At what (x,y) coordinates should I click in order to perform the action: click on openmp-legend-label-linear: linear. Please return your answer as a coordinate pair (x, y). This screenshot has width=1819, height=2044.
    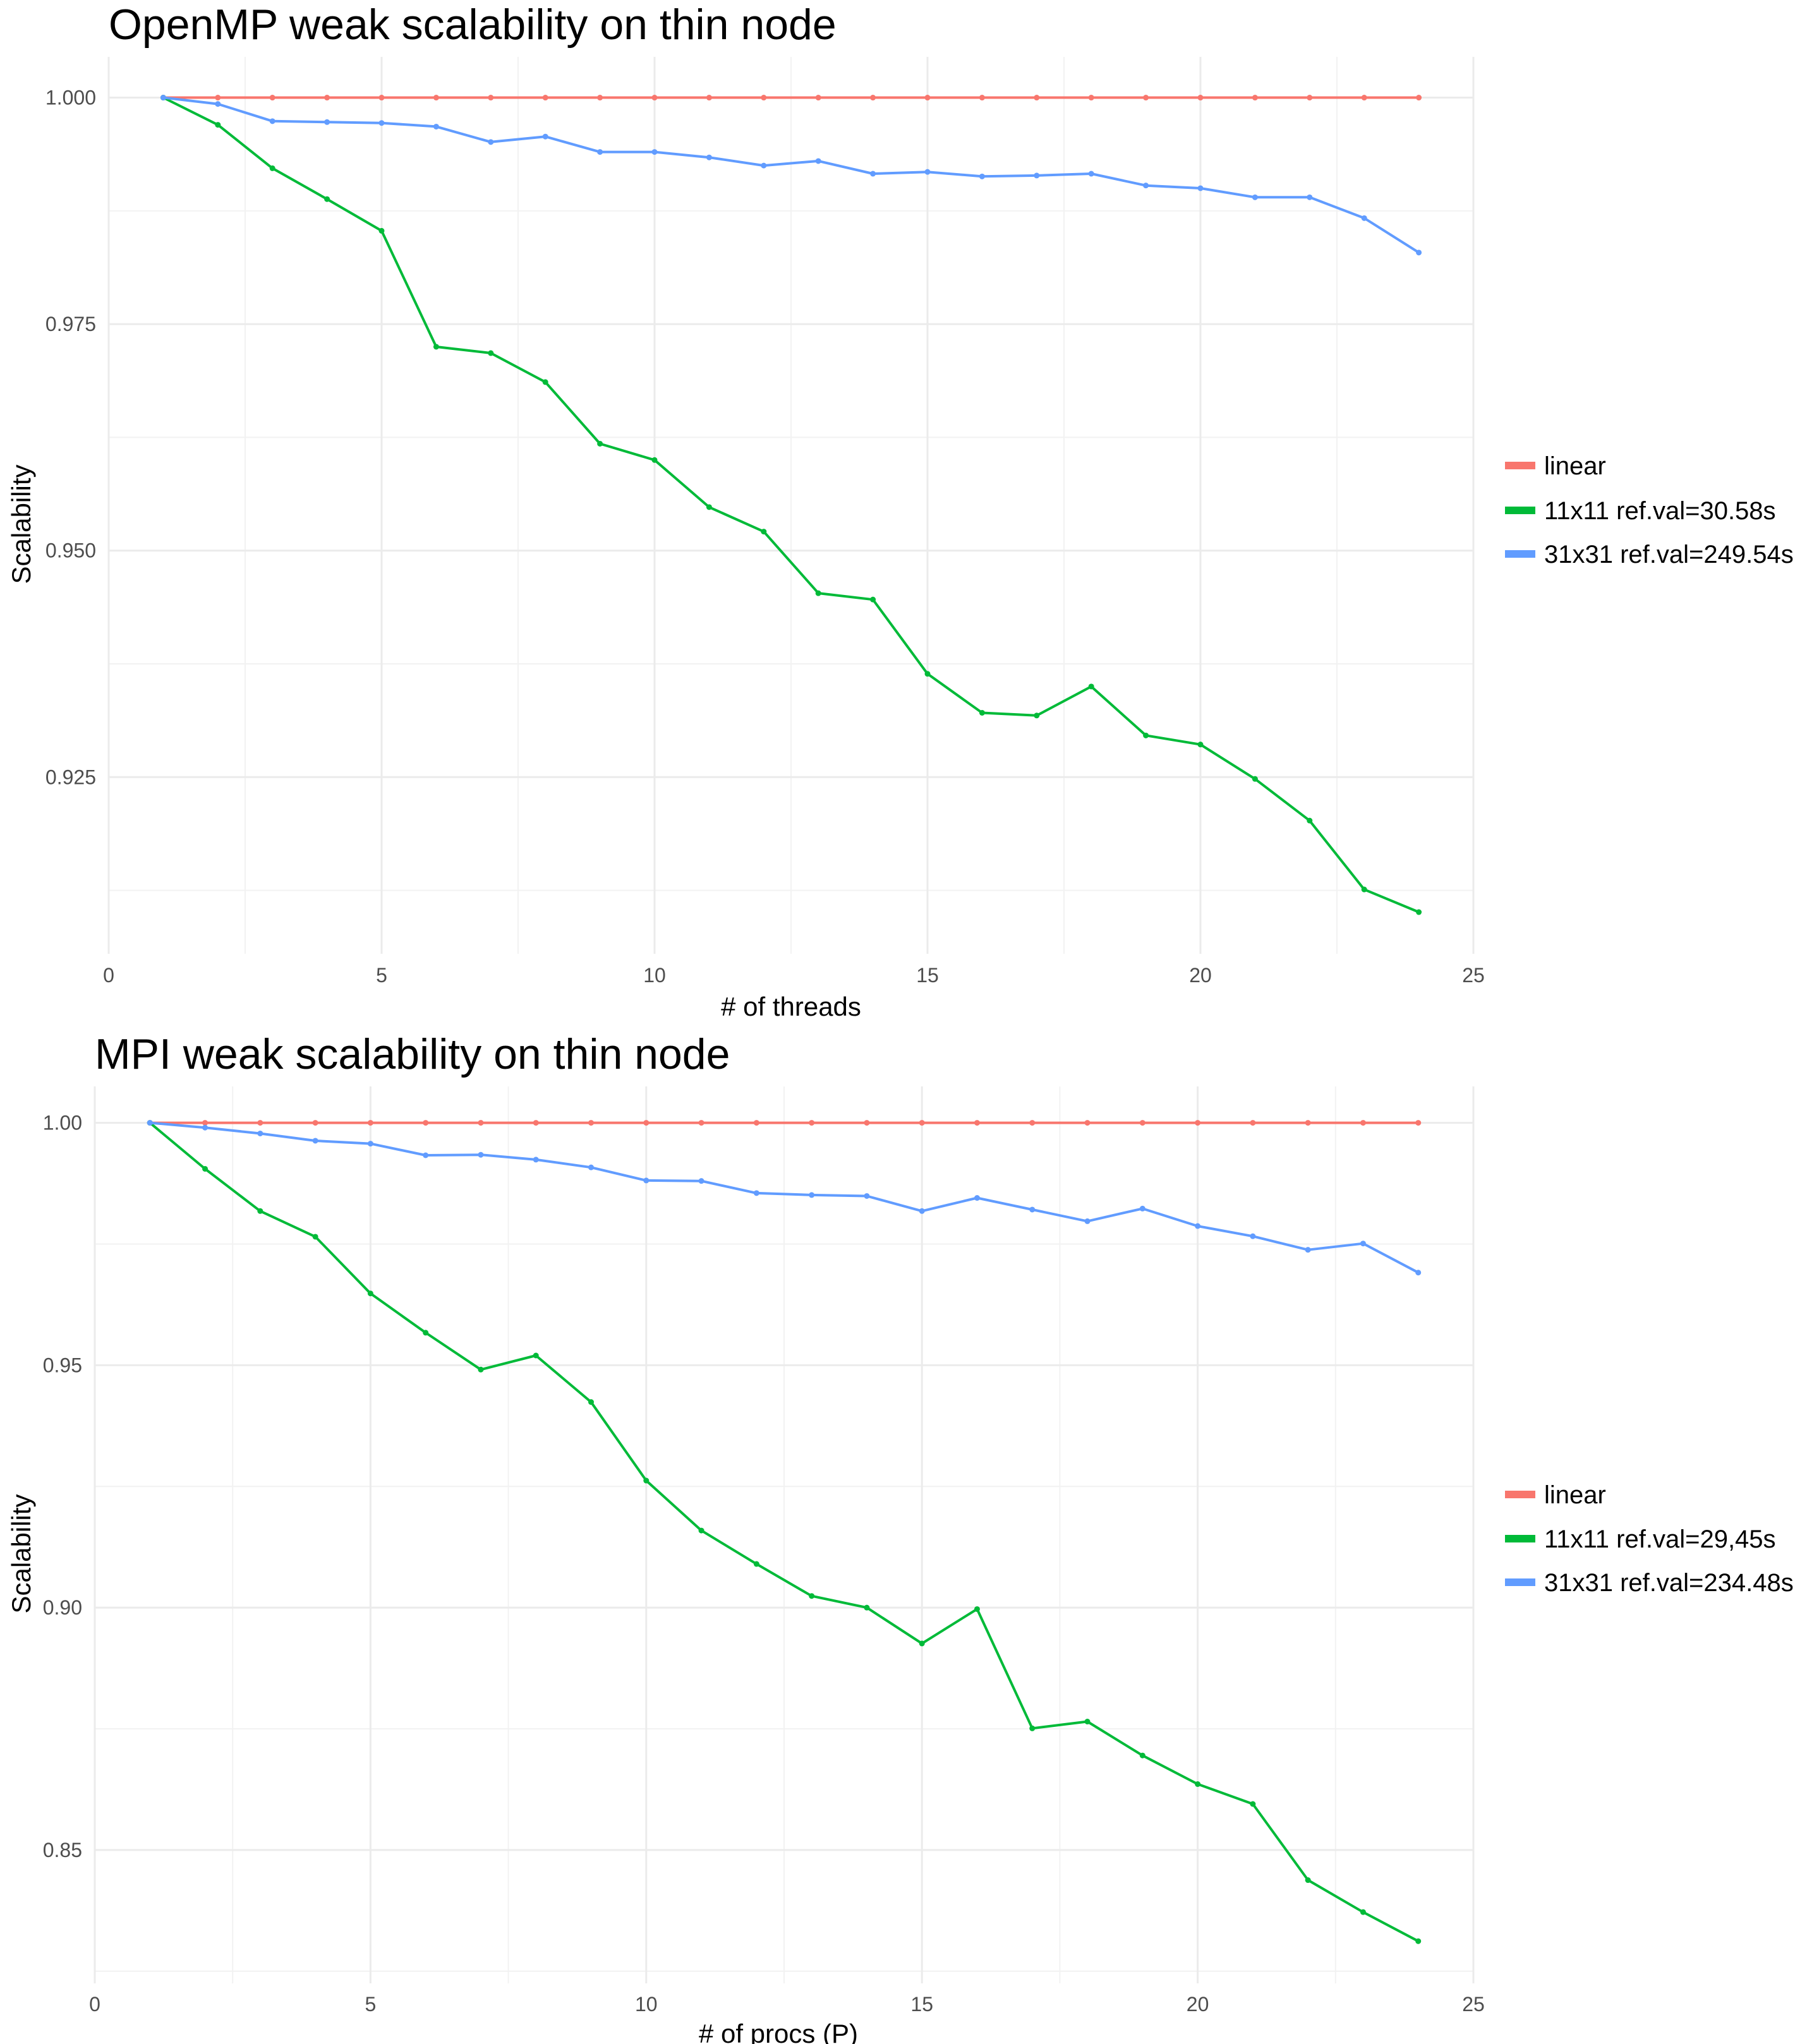
    Looking at the image, I should click on (1575, 466).